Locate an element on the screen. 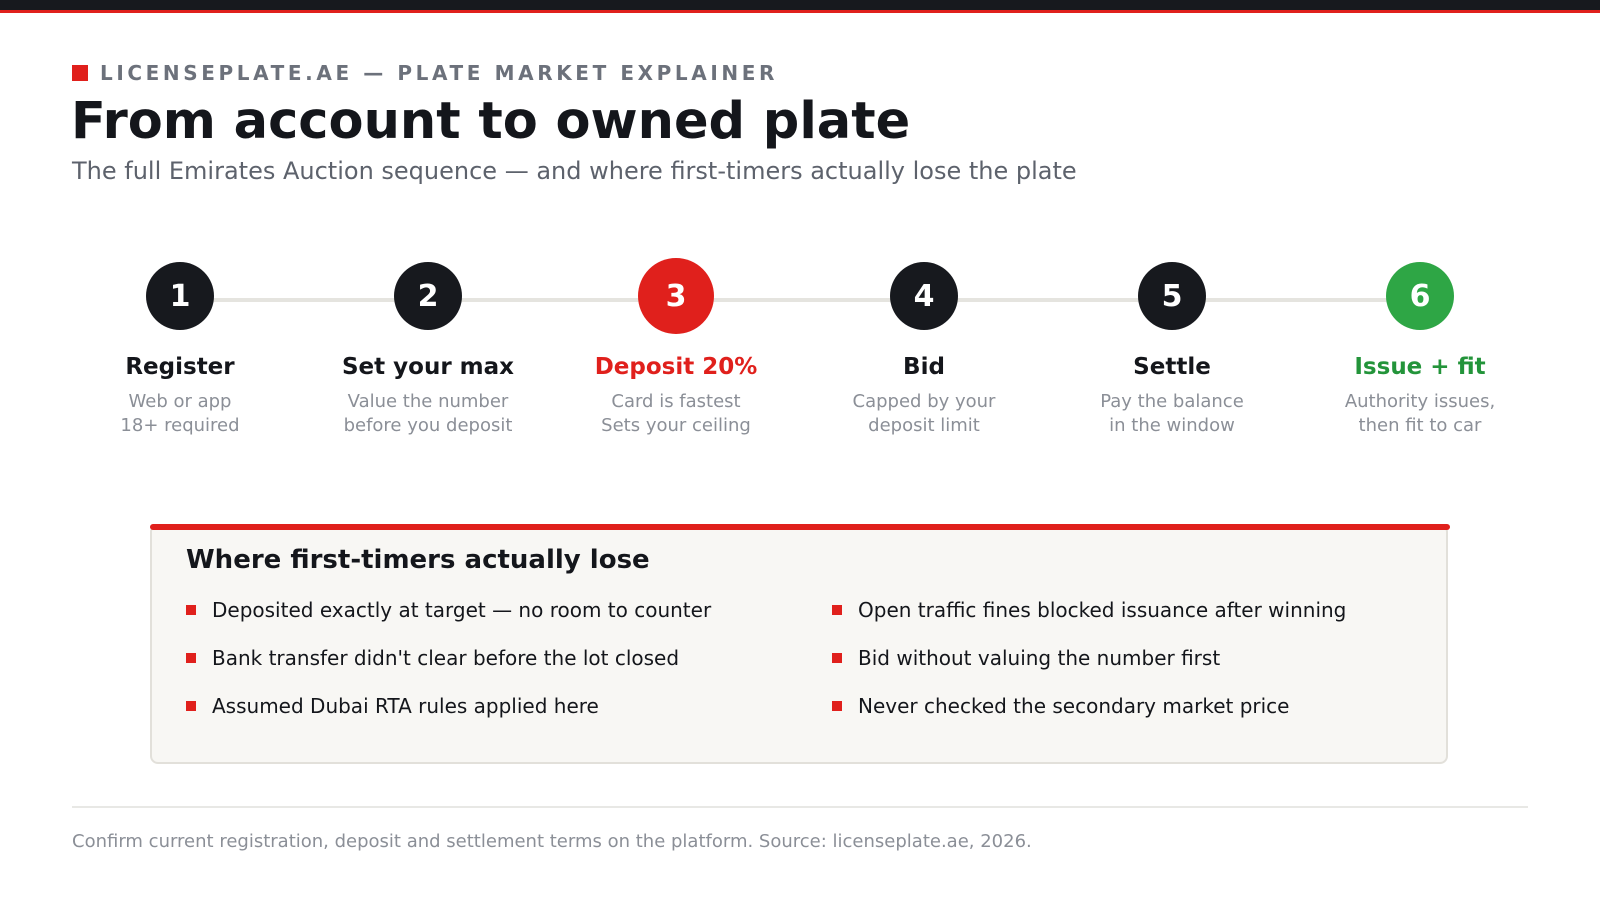  step-title: Issue + fit is located at coordinates (1420, 367).